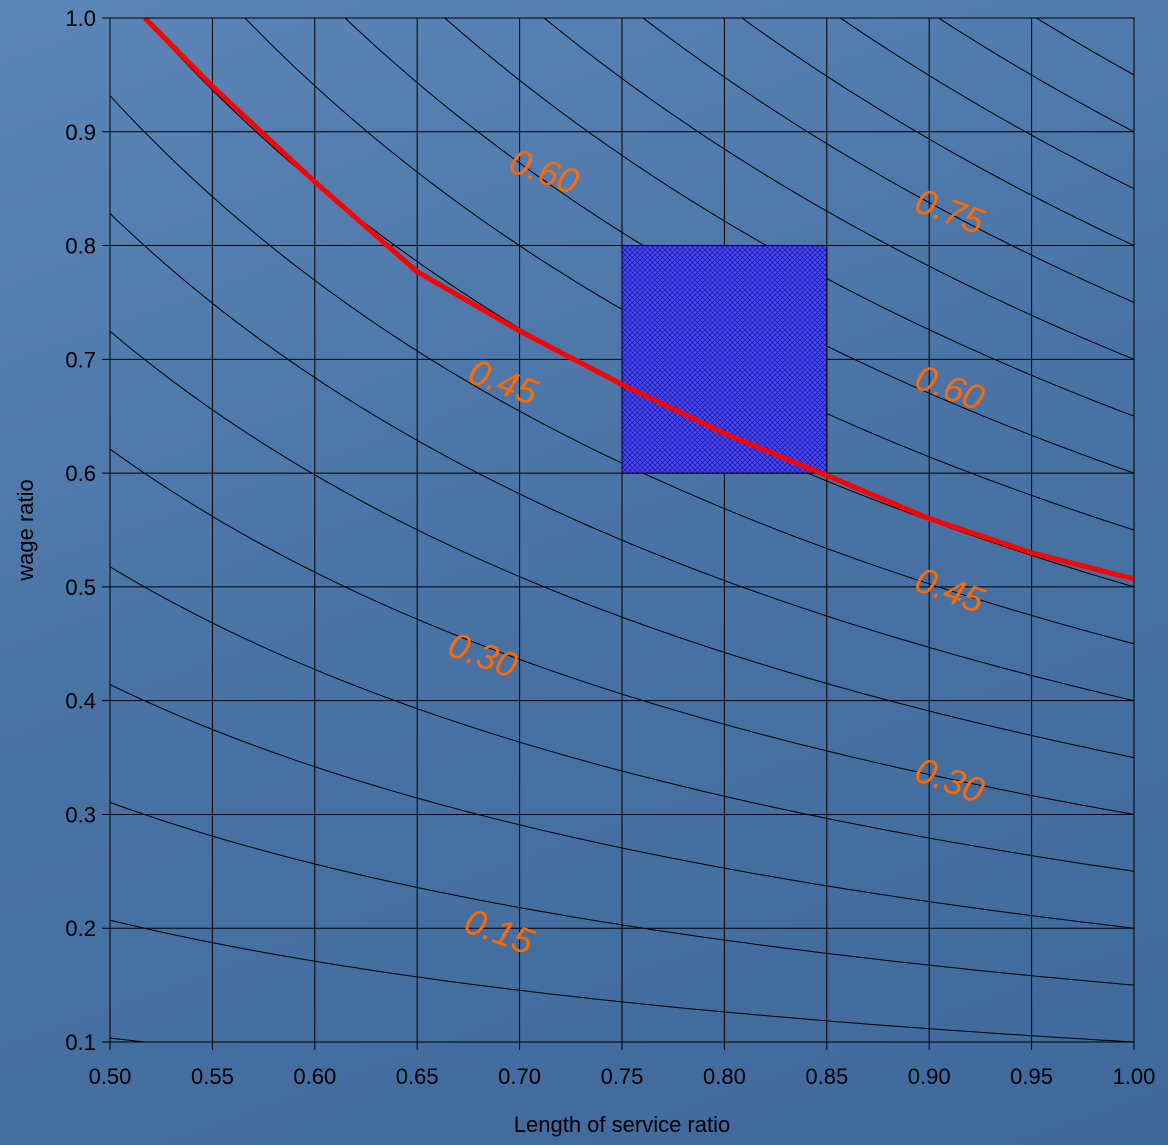 This screenshot has height=1145, width=1168. I want to click on x-tick-label: 0.65, so click(417, 1076).